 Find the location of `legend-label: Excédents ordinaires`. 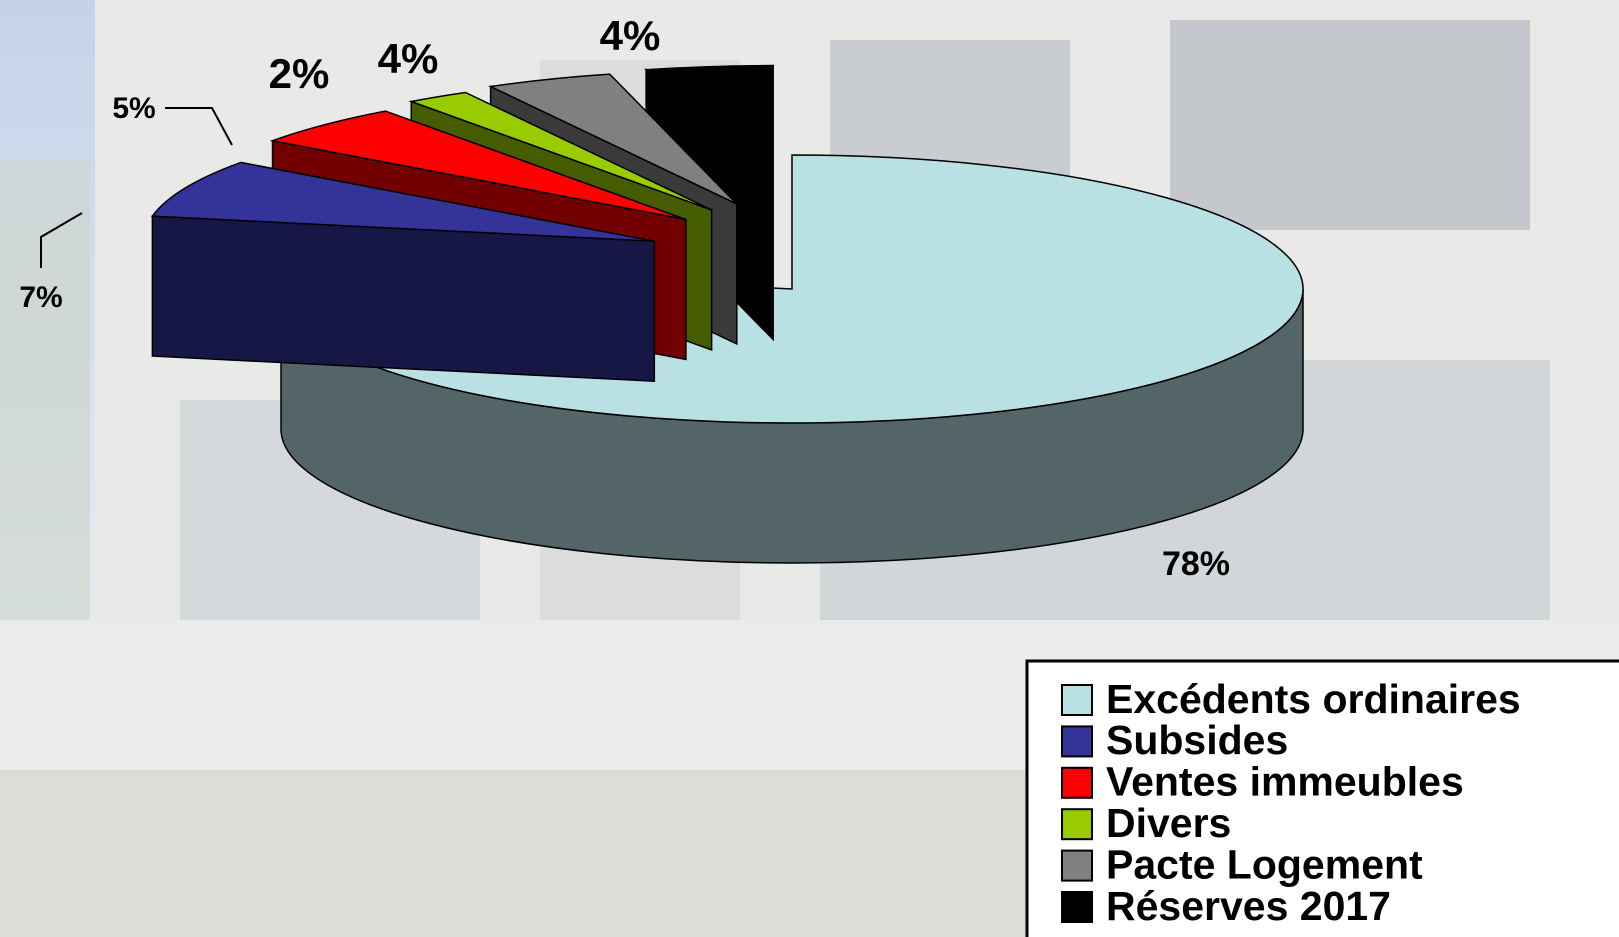

legend-label: Excédents ordinaires is located at coordinates (1313, 699).